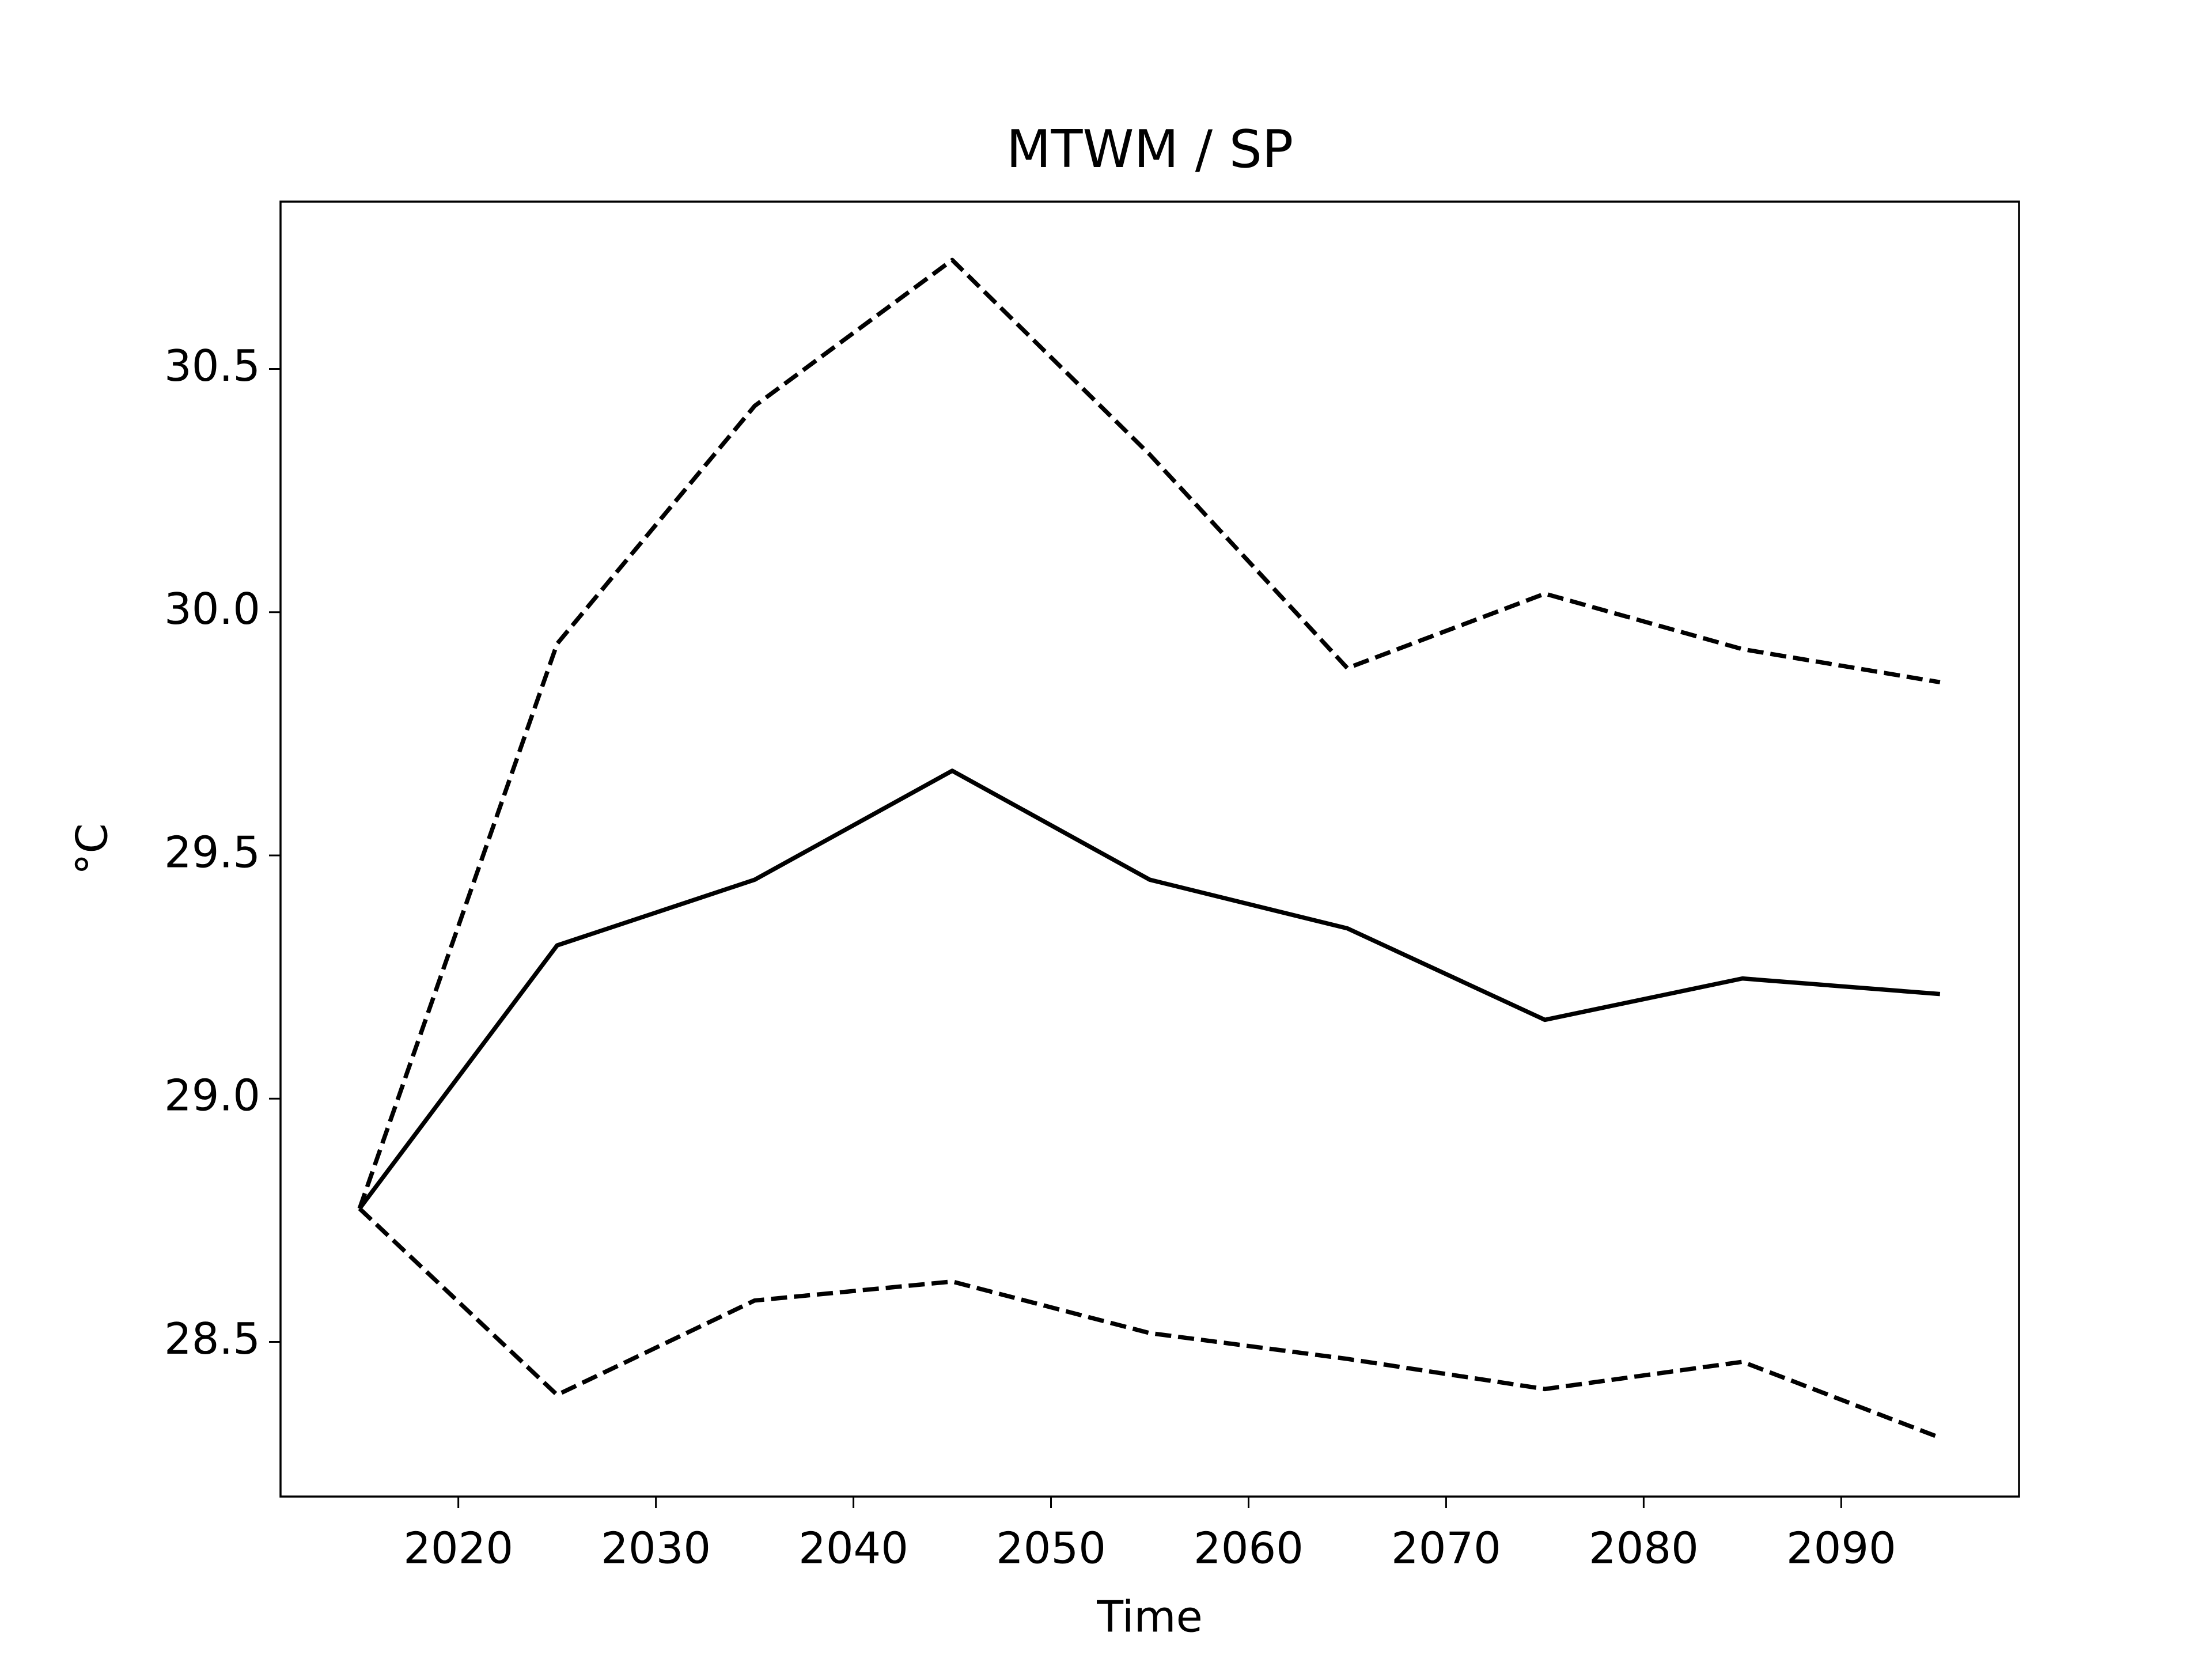  I want to click on y-tick-label: 29.0, so click(212, 1095).